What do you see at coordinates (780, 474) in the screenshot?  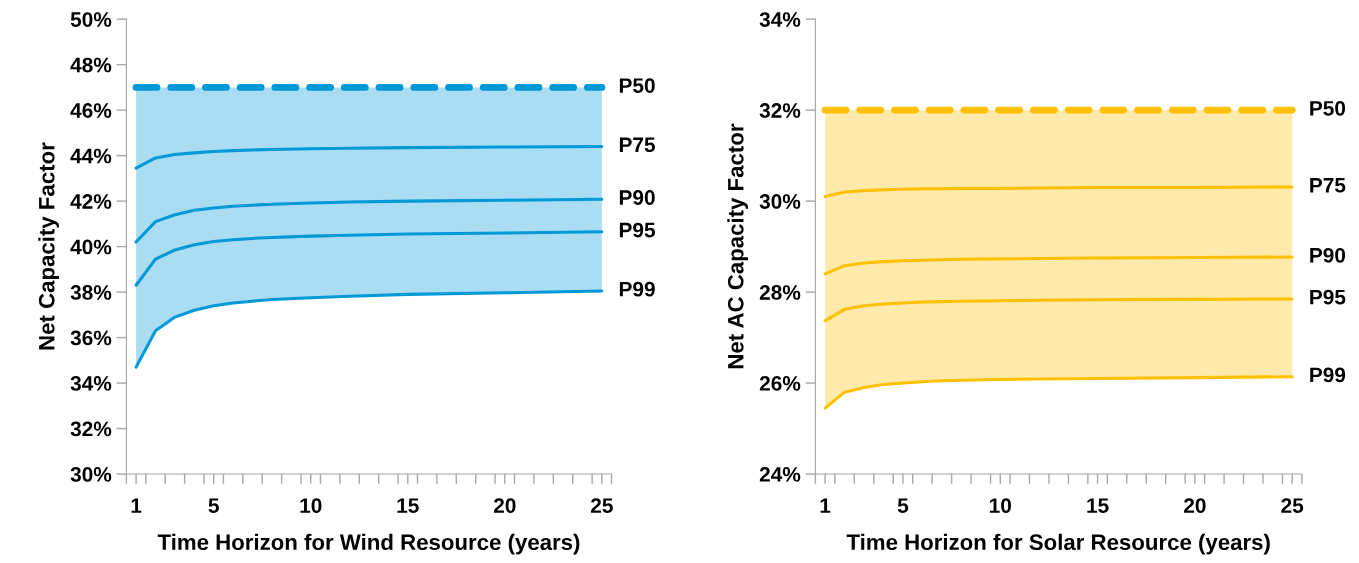 I see `y-tick-label: 24%` at bounding box center [780, 474].